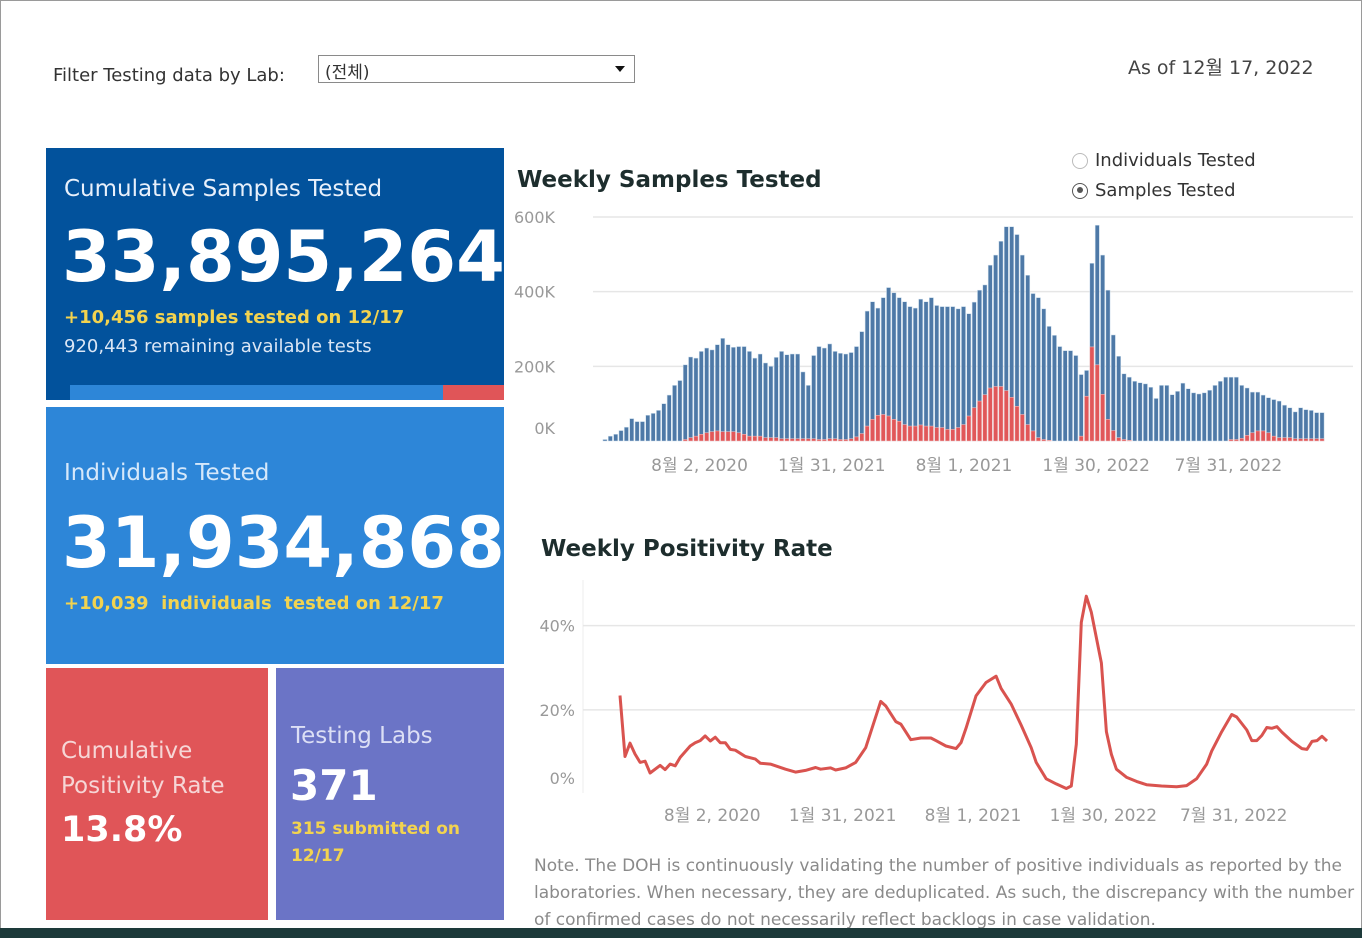 The height and width of the screenshot is (938, 1362). Describe the element at coordinates (1234, 816) in the screenshot. I see `x-tick-label: 7월 31, 2022` at that location.